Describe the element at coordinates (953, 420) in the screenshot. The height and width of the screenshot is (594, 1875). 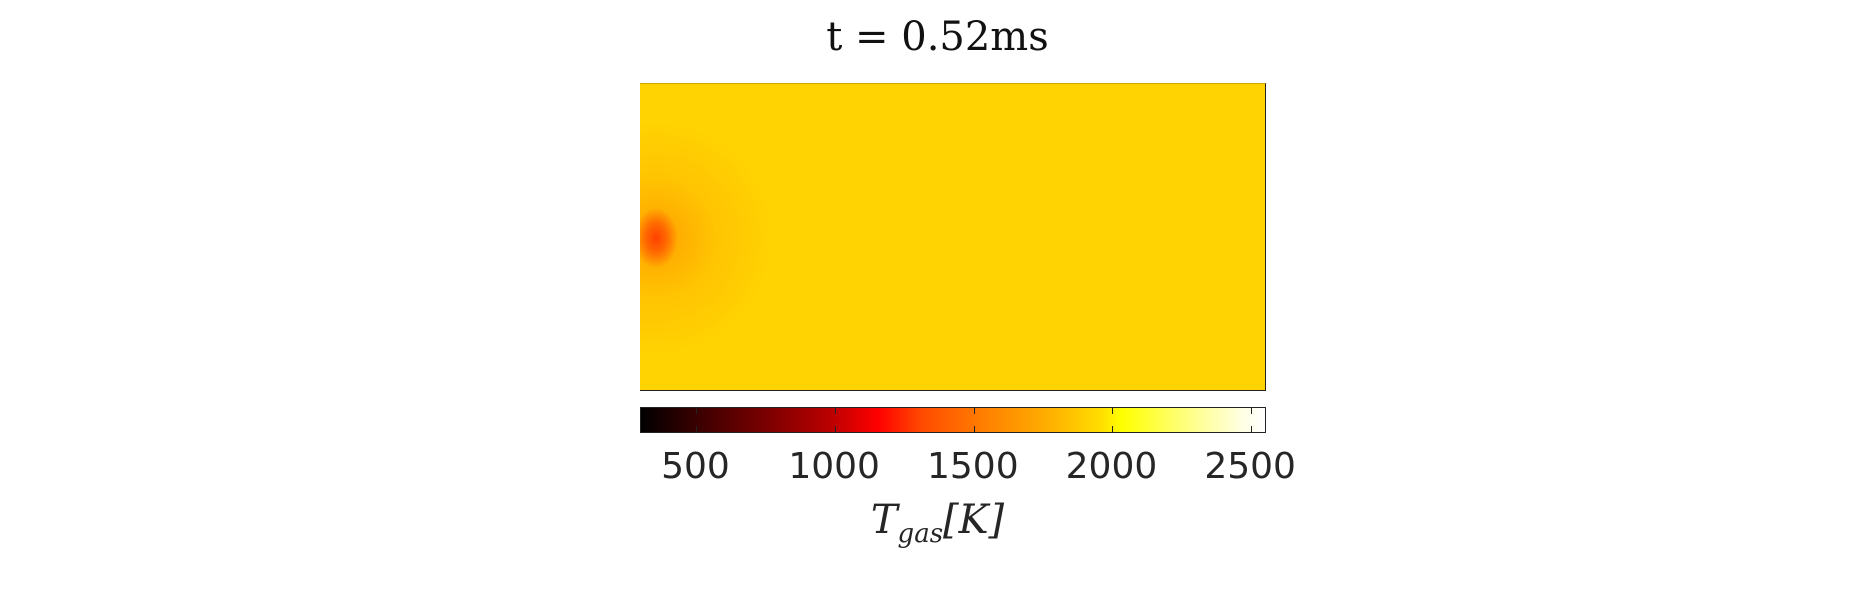
I see `colorbar` at that location.